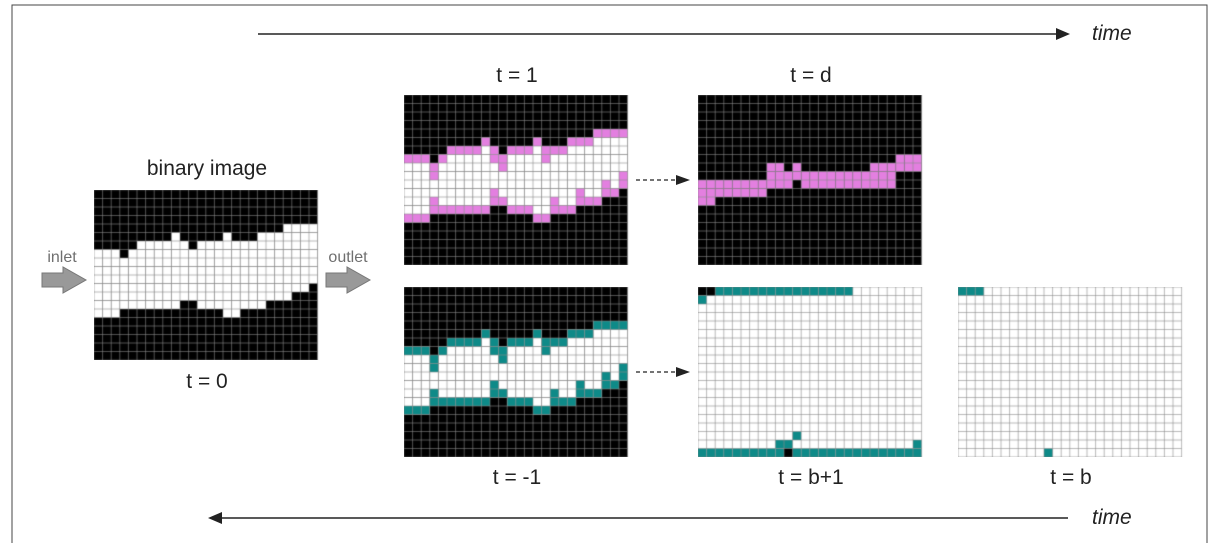 This screenshot has height=543, width=1213. What do you see at coordinates (348, 257) in the screenshot?
I see `outlet-label: outlet` at bounding box center [348, 257].